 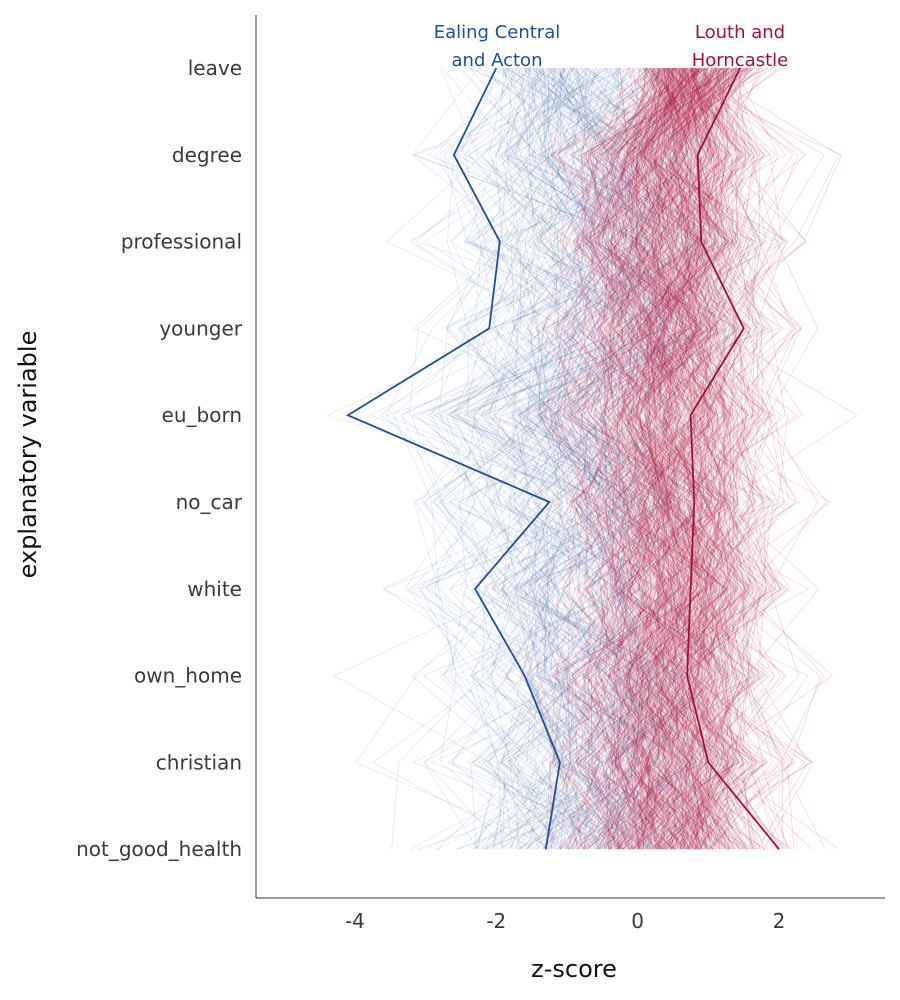 What do you see at coordinates (199, 762) in the screenshot?
I see `y-tick-label-christian: christian` at bounding box center [199, 762].